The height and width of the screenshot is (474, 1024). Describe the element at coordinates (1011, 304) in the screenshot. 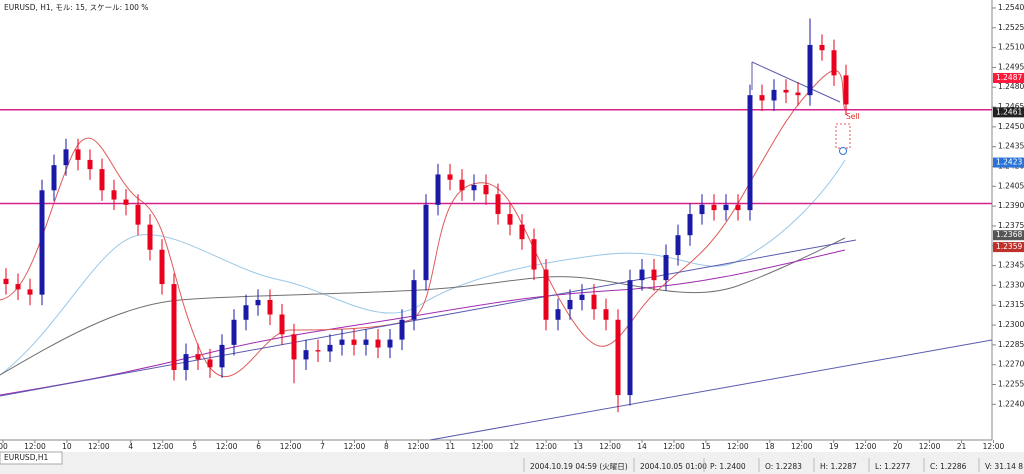

I see `y-tick-label: 1.2315` at that location.